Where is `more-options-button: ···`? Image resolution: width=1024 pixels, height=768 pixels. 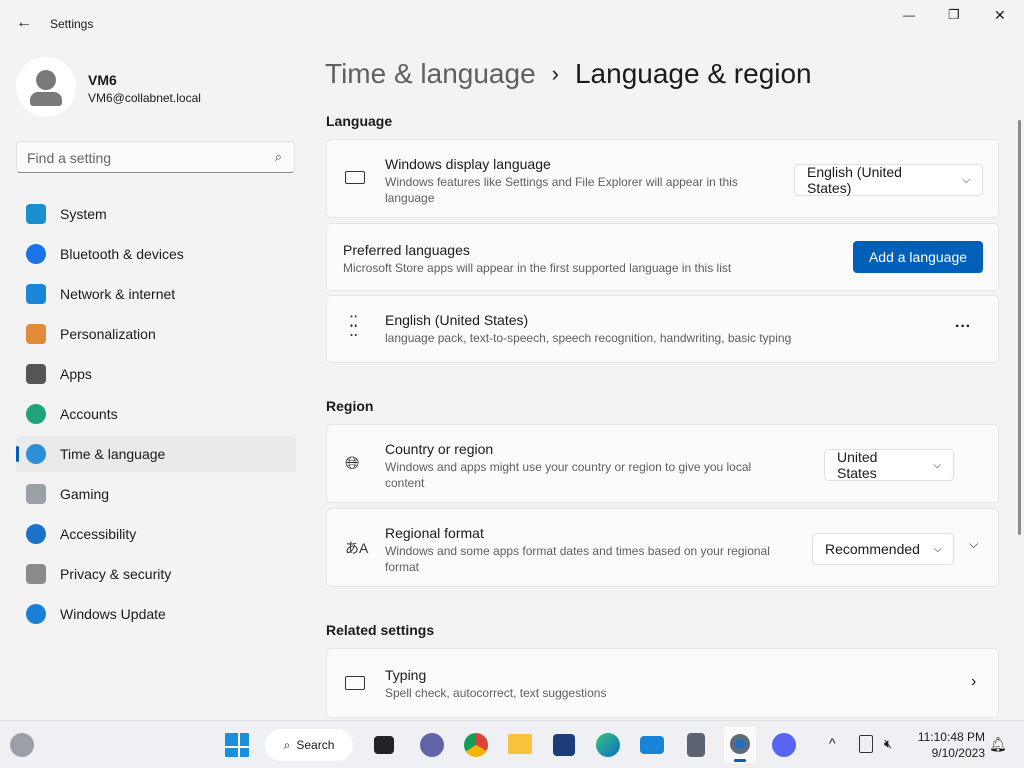
more-options-button: ··· is located at coordinates (963, 326).